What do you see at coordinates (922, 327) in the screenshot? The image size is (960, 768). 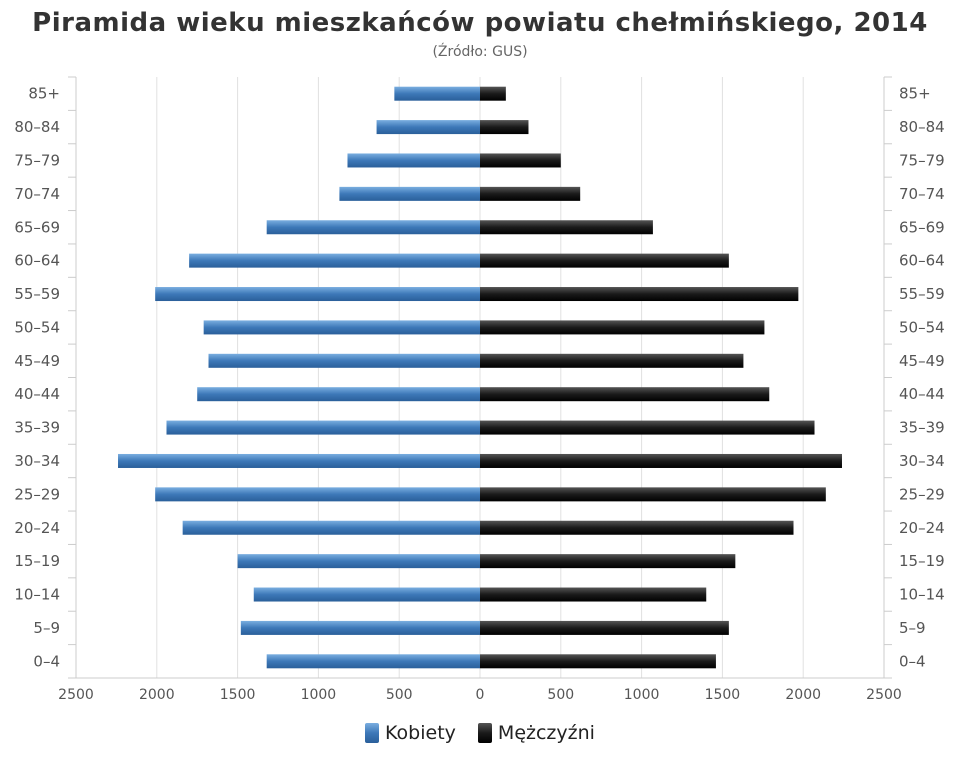 I see `y-tick-label-right: 50–54` at bounding box center [922, 327].